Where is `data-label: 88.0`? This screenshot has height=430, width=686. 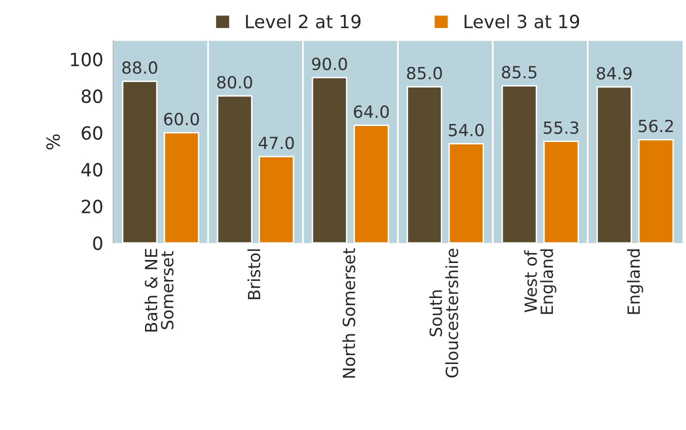 data-label: 88.0 is located at coordinates (140, 67).